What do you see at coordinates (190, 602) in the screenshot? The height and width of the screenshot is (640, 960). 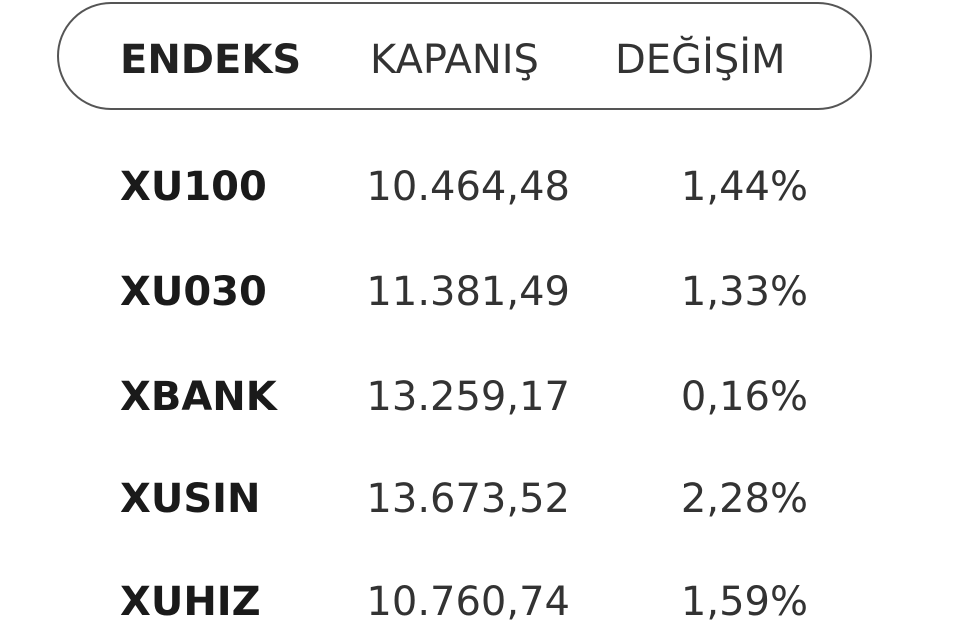 I see `index-name: XUHIZ` at bounding box center [190, 602].